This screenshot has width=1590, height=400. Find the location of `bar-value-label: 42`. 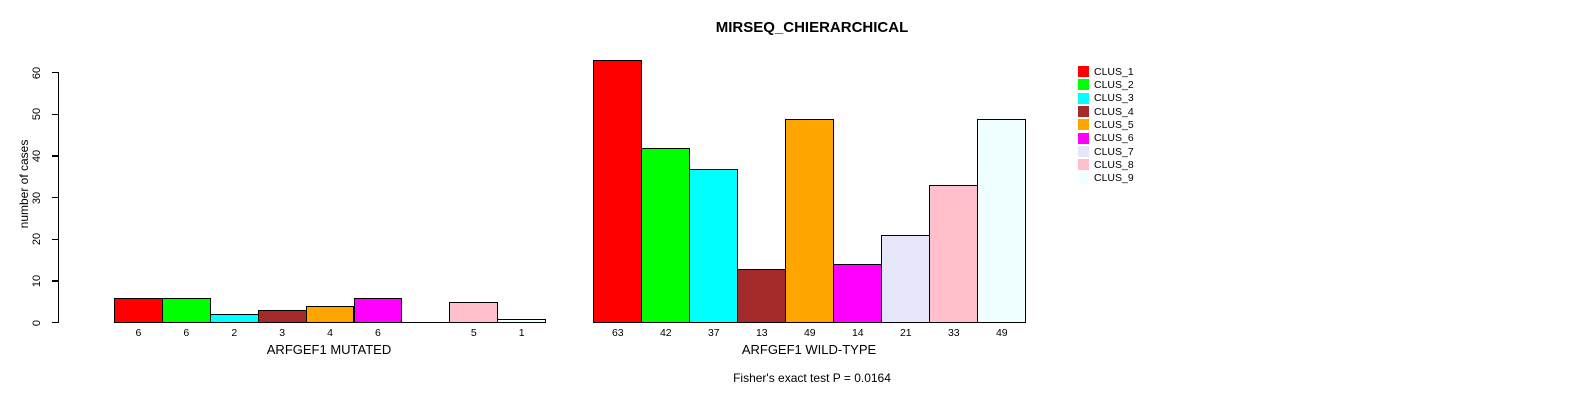

bar-value-label: 42 is located at coordinates (665, 333).